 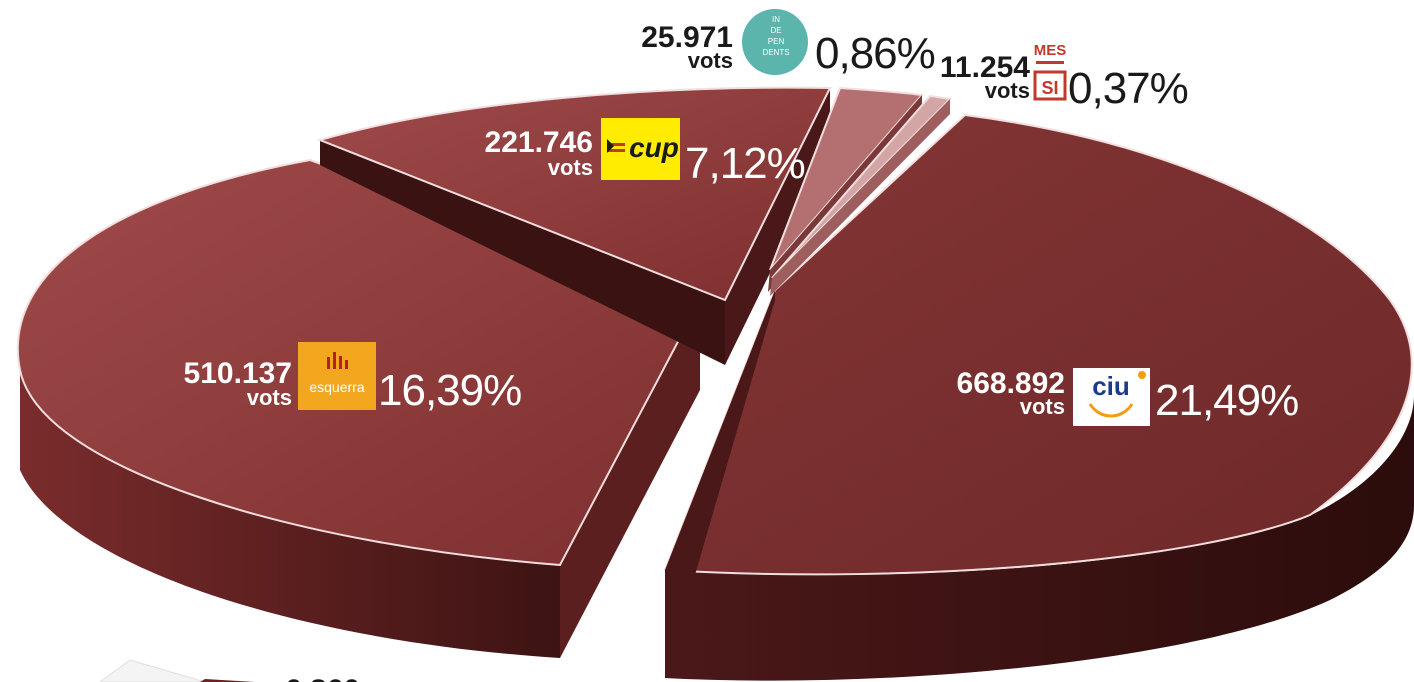 I want to click on esquerra-logo-text: esquerra, so click(x=336, y=387).